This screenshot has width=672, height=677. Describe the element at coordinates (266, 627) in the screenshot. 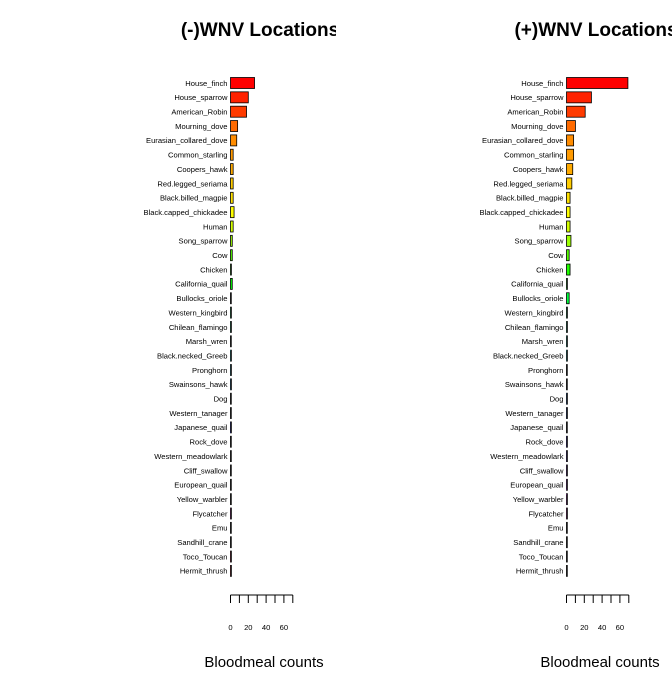

I see `x-tick-label: 40` at that location.